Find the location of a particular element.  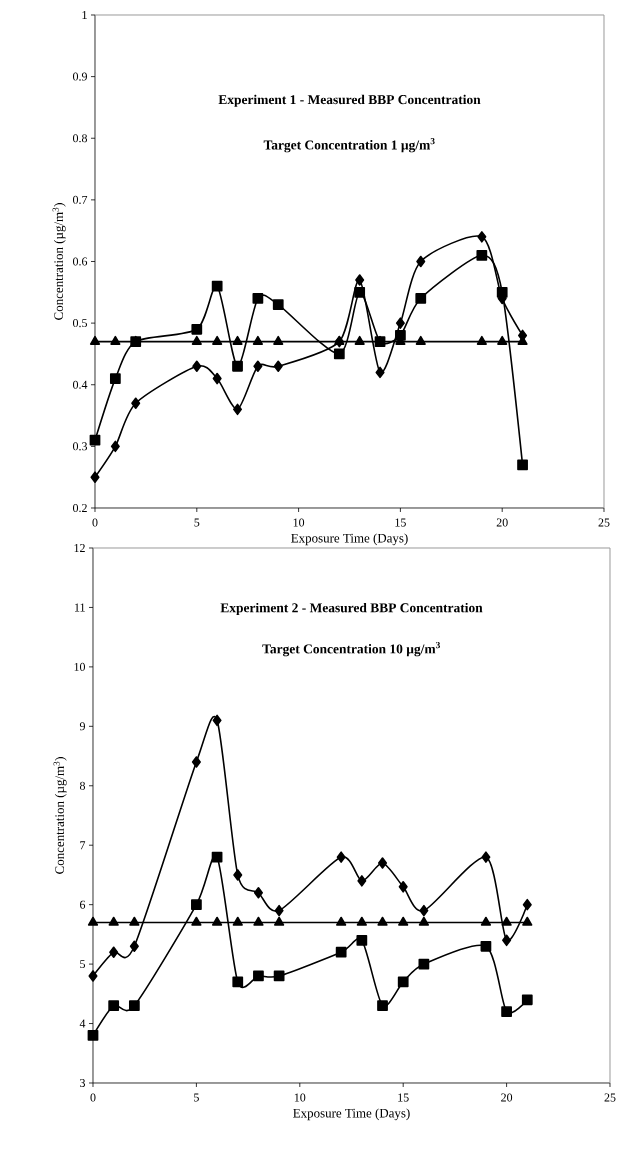

y-tick-label: 0.5 is located at coordinates (80, 323).